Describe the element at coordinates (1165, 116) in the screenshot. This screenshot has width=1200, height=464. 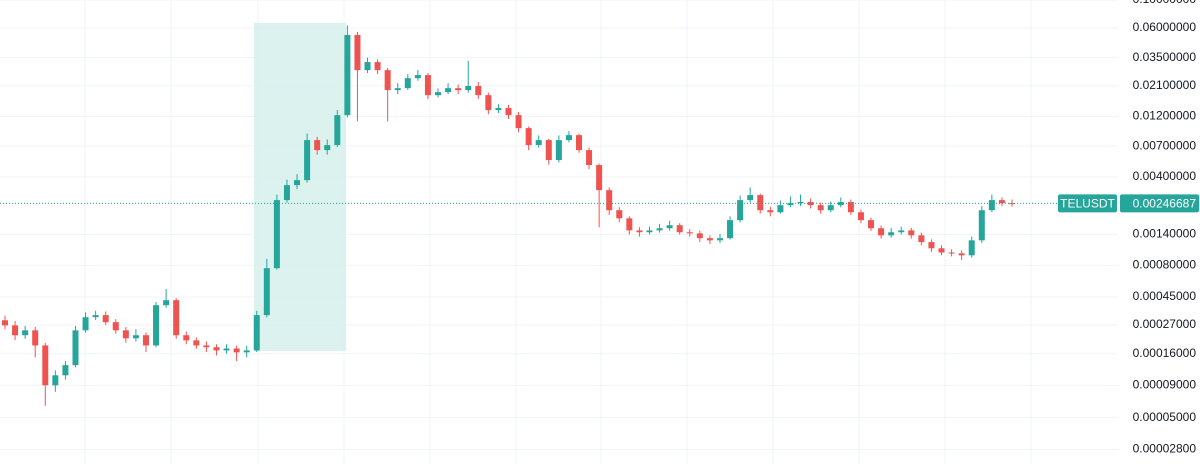
I see `y-tick-label: 0.01200000` at that location.